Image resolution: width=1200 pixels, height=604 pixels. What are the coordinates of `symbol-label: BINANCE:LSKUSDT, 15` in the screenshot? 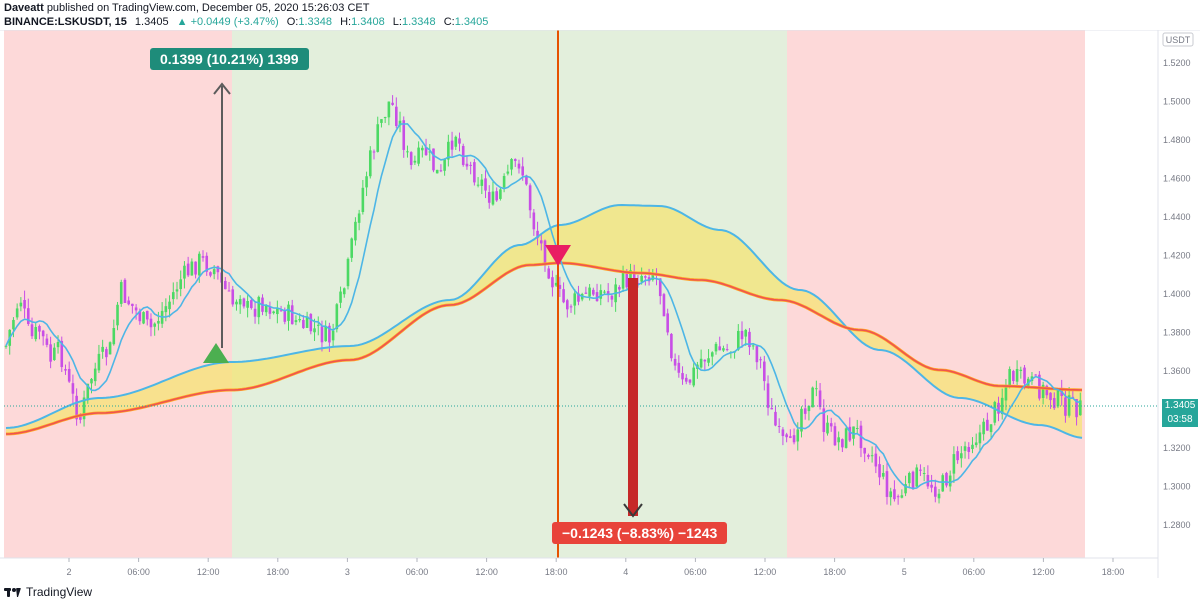 It's located at (65, 22).